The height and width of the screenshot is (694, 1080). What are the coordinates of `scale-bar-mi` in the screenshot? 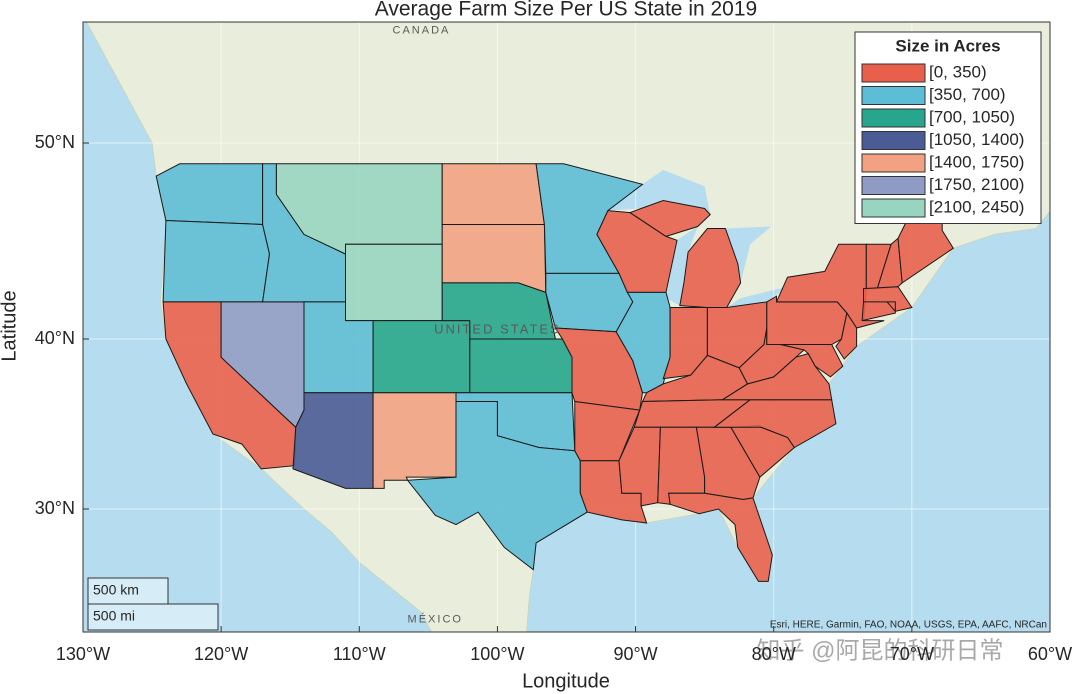 It's located at (153, 617).